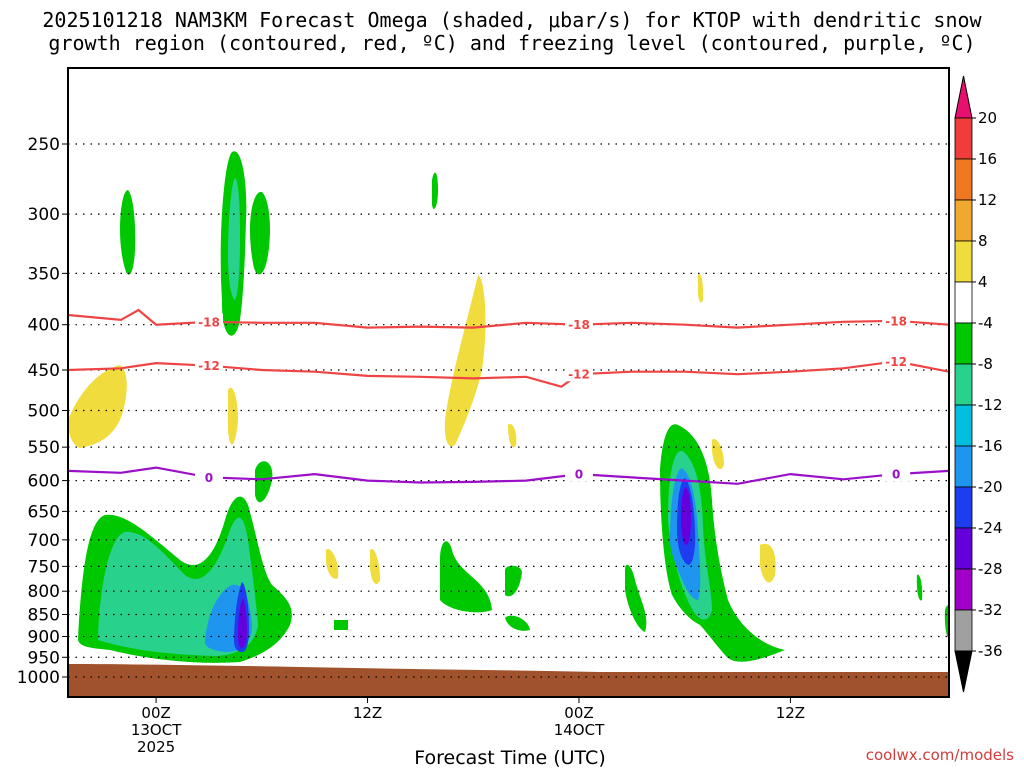 The width and height of the screenshot is (1024, 768). Describe the element at coordinates (44, 215) in the screenshot. I see `y-tick-label: 300` at that location.